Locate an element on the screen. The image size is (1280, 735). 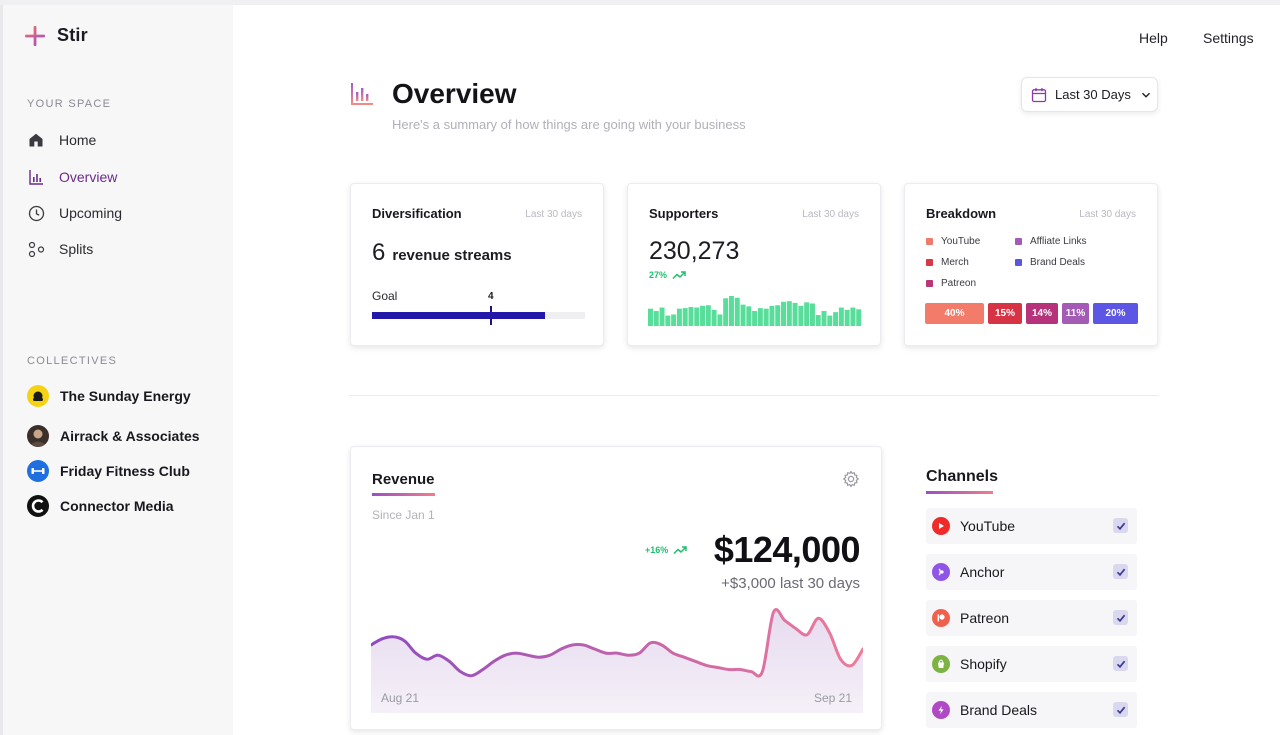
date-range-dropdown: Last 30 Days is located at coordinates (1089, 94).